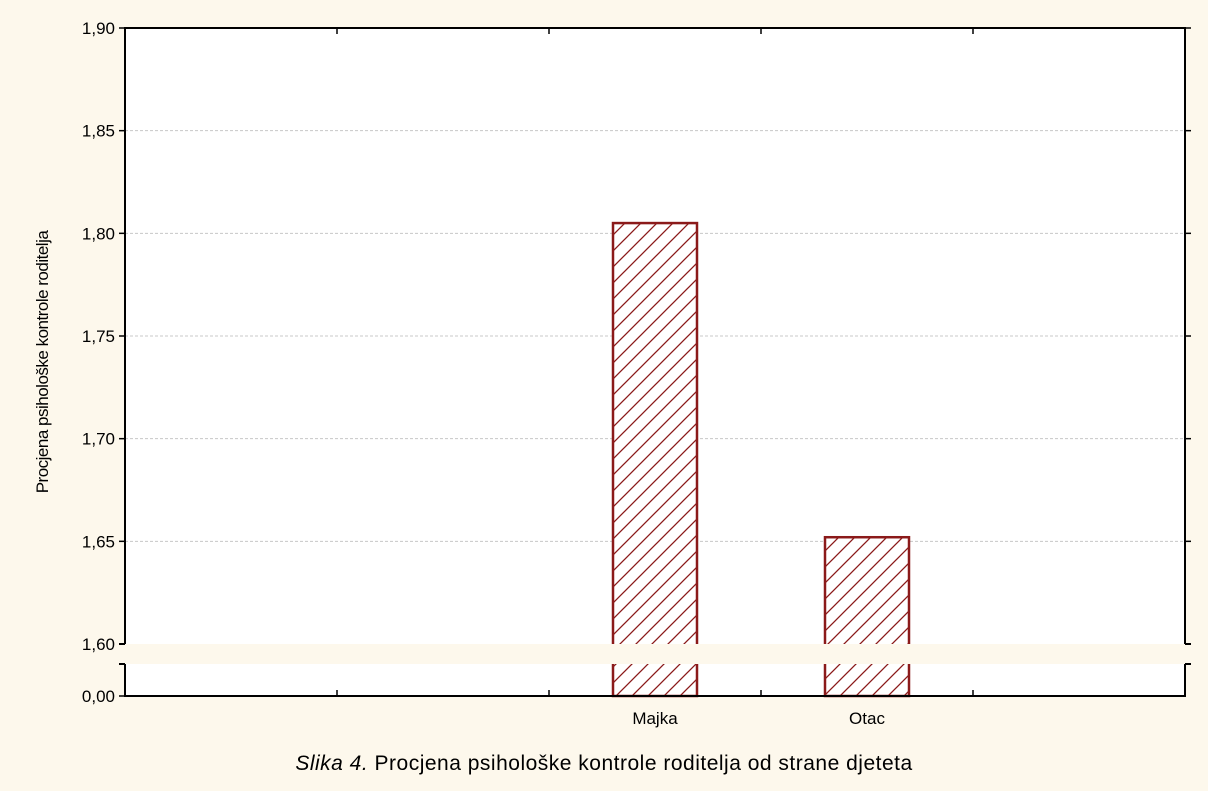 The height and width of the screenshot is (791, 1208). I want to click on bar-otac, so click(867, 616).